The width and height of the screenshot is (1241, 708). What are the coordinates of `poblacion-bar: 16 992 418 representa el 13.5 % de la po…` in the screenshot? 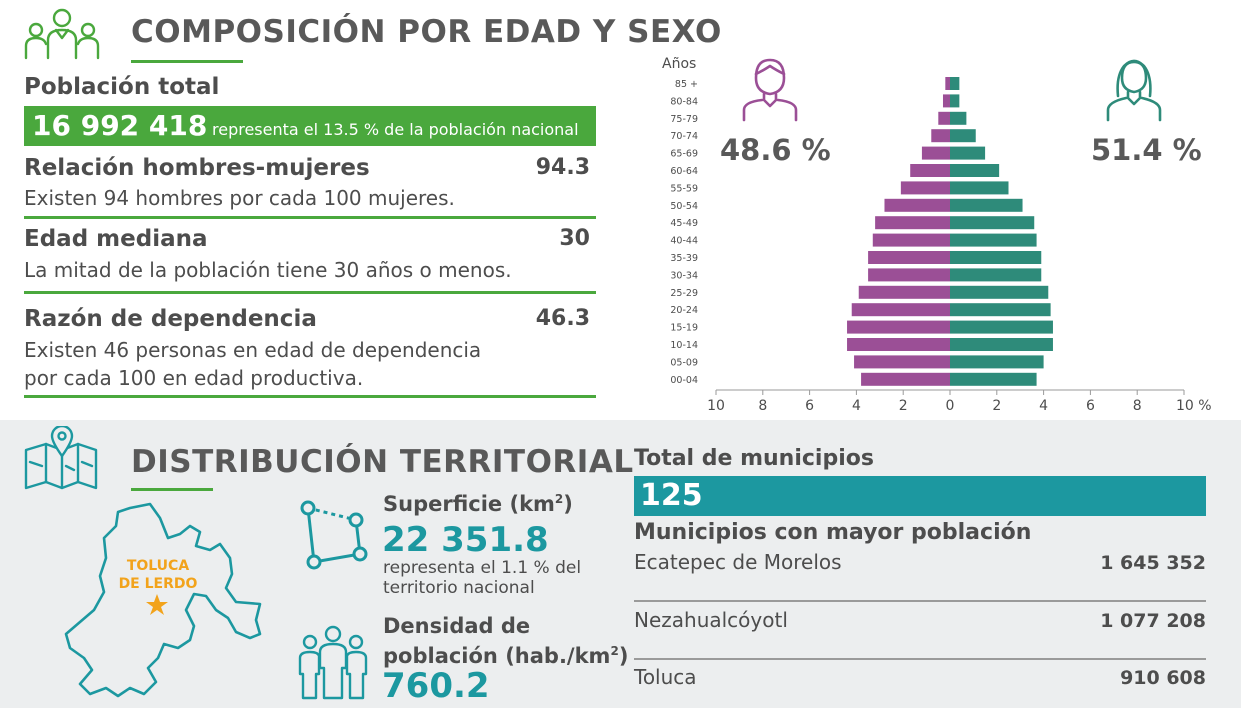 It's located at (310, 126).